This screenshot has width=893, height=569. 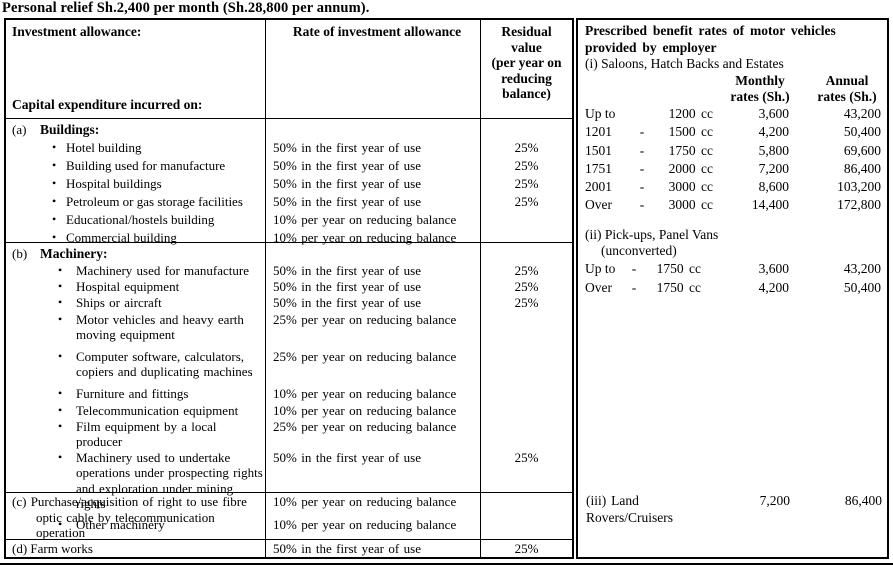 What do you see at coordinates (146, 434) in the screenshot?
I see `expenditure-item-label: Film equipment by a local producer` at bounding box center [146, 434].